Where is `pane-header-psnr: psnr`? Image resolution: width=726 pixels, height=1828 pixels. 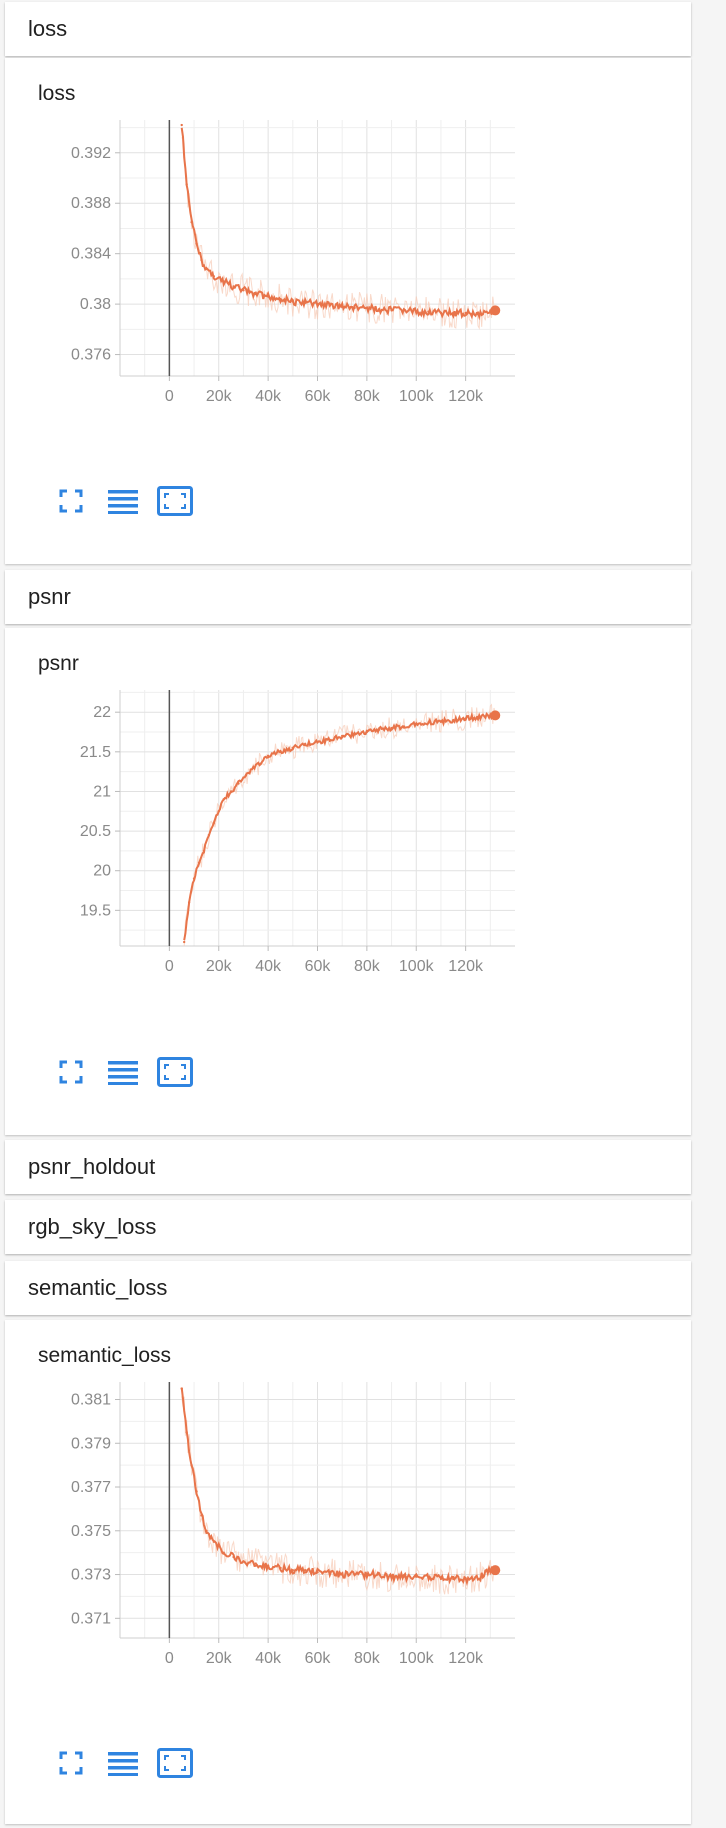 pane-header-psnr: psnr is located at coordinates (348, 597).